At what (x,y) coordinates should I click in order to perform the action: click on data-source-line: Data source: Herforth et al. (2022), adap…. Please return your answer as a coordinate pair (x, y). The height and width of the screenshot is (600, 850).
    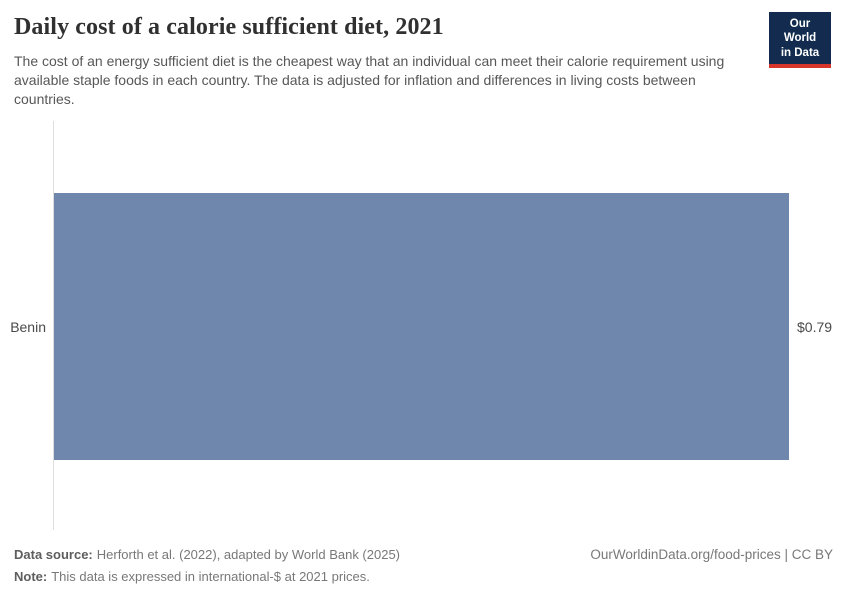
    Looking at the image, I should click on (207, 554).